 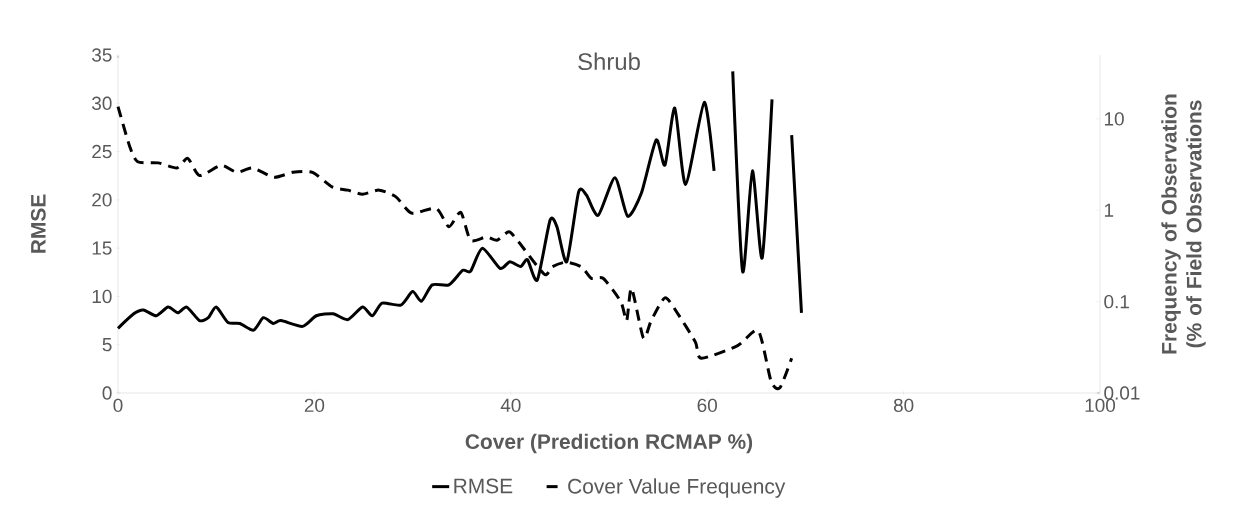 What do you see at coordinates (102, 296) in the screenshot?
I see `y-tick-label: 10` at bounding box center [102, 296].